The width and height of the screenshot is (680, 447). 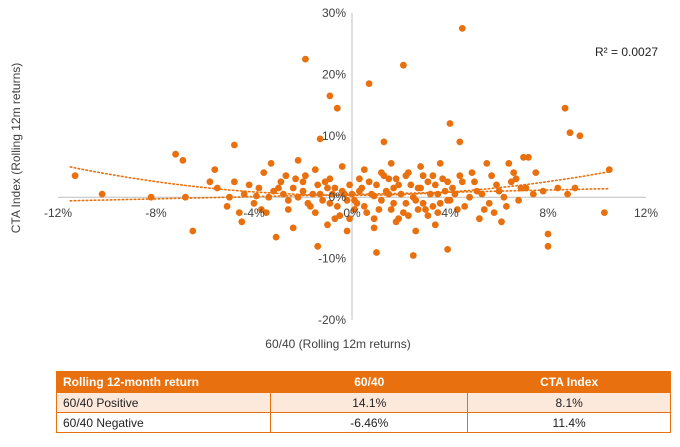 What do you see at coordinates (626, 52) in the screenshot?
I see `r-squared-annotation: R² = 0.0027` at bounding box center [626, 52].